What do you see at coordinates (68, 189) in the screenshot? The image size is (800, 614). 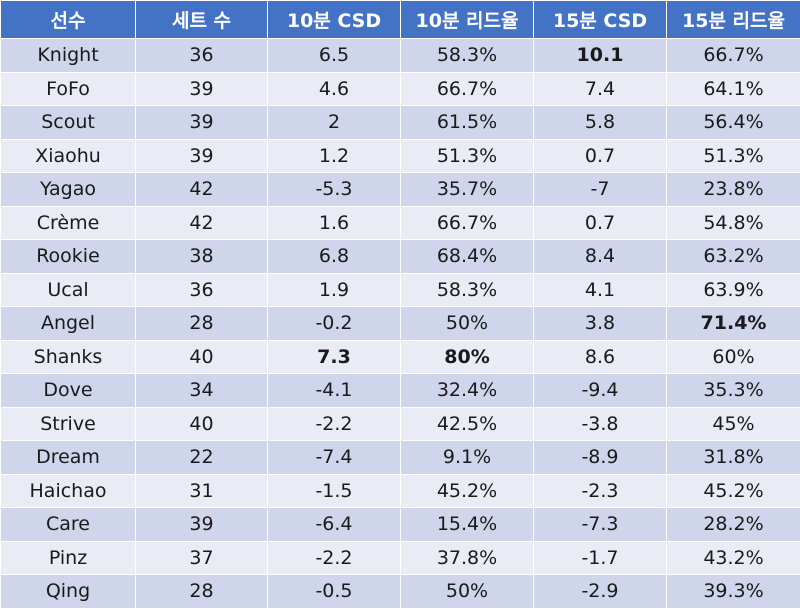 I see `cell-player: Yagao` at bounding box center [68, 189].